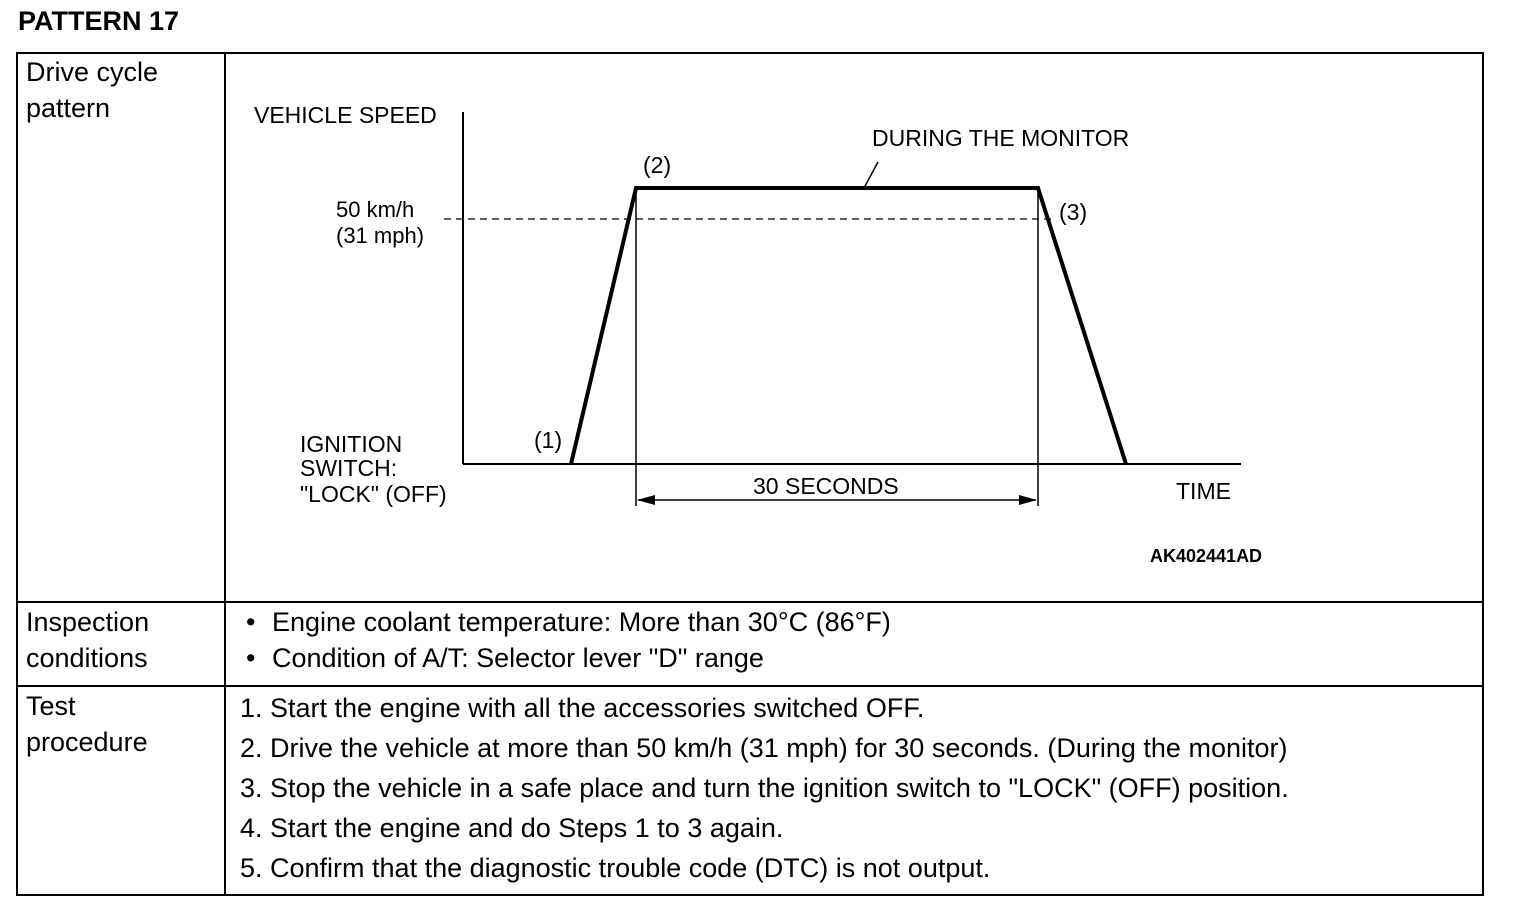 The height and width of the screenshot is (910, 1520). What do you see at coordinates (1203, 491) in the screenshot?
I see `x-axis-label: TIME` at bounding box center [1203, 491].